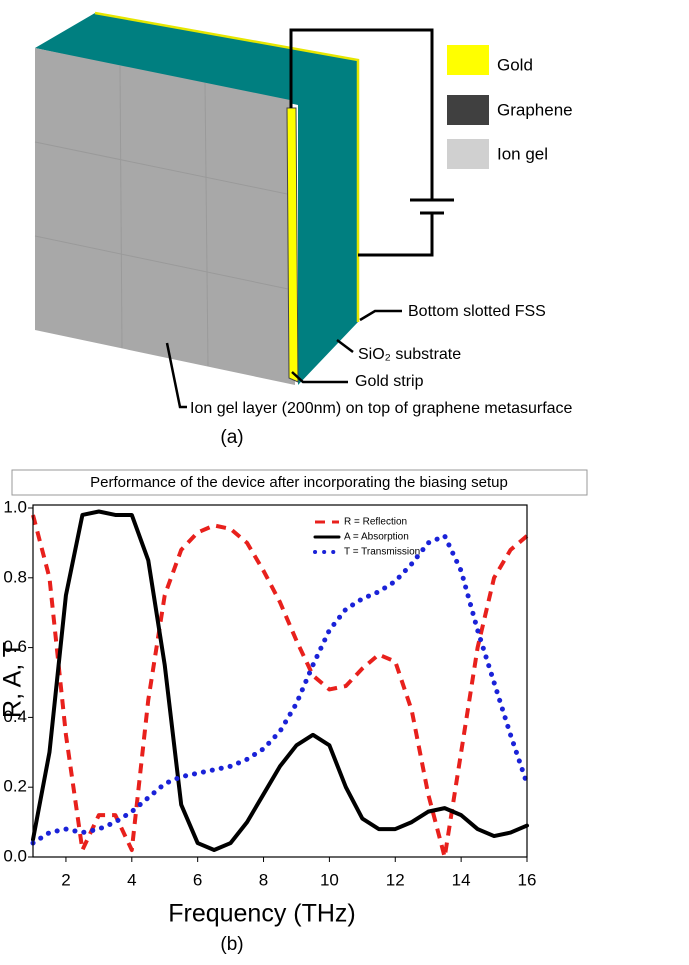  What do you see at coordinates (65, 879) in the screenshot?
I see `x-tick-label: 2` at bounding box center [65, 879].